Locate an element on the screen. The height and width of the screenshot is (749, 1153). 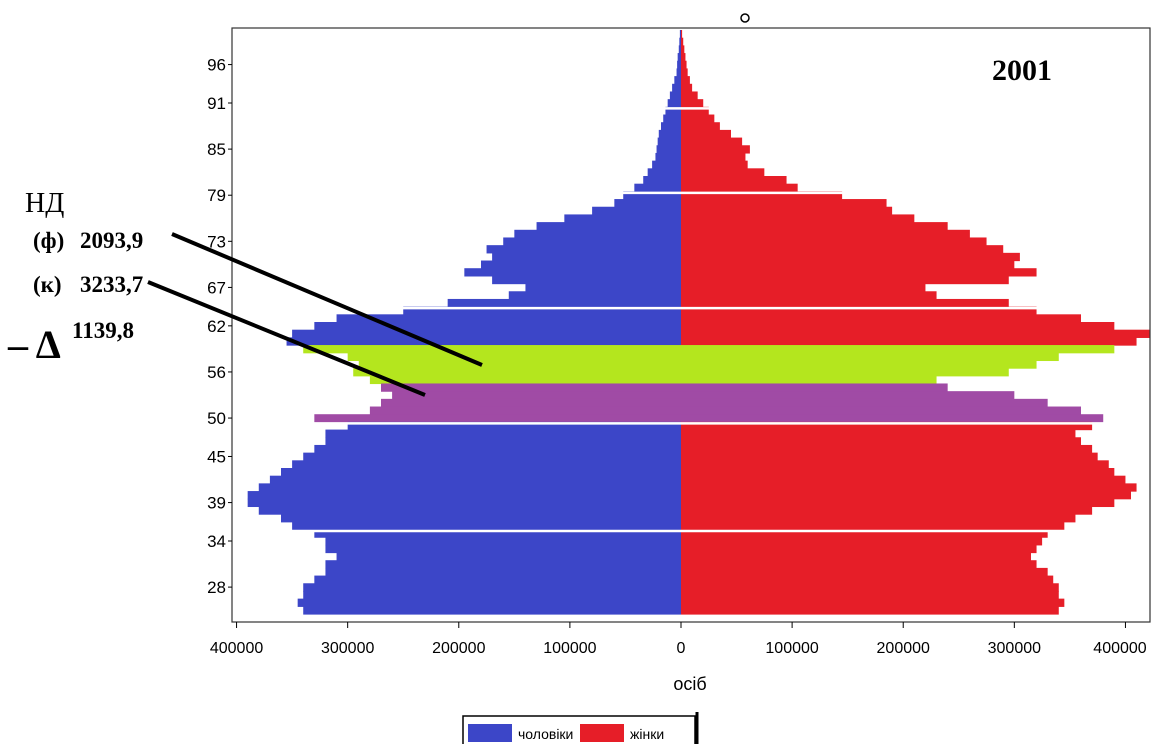
x-tick-label: 200000 is located at coordinates (458, 648).